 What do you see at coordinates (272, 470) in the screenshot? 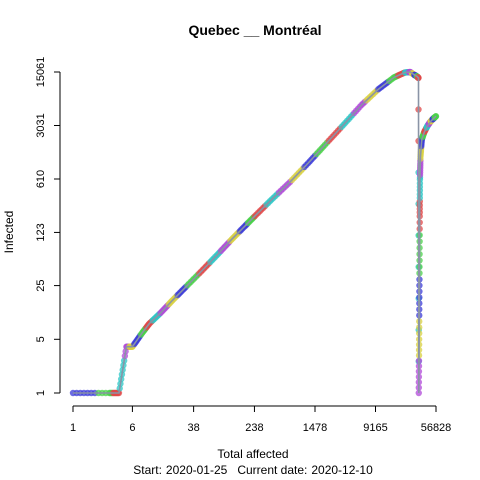
I see `current-date-label: Current date:` at bounding box center [272, 470].